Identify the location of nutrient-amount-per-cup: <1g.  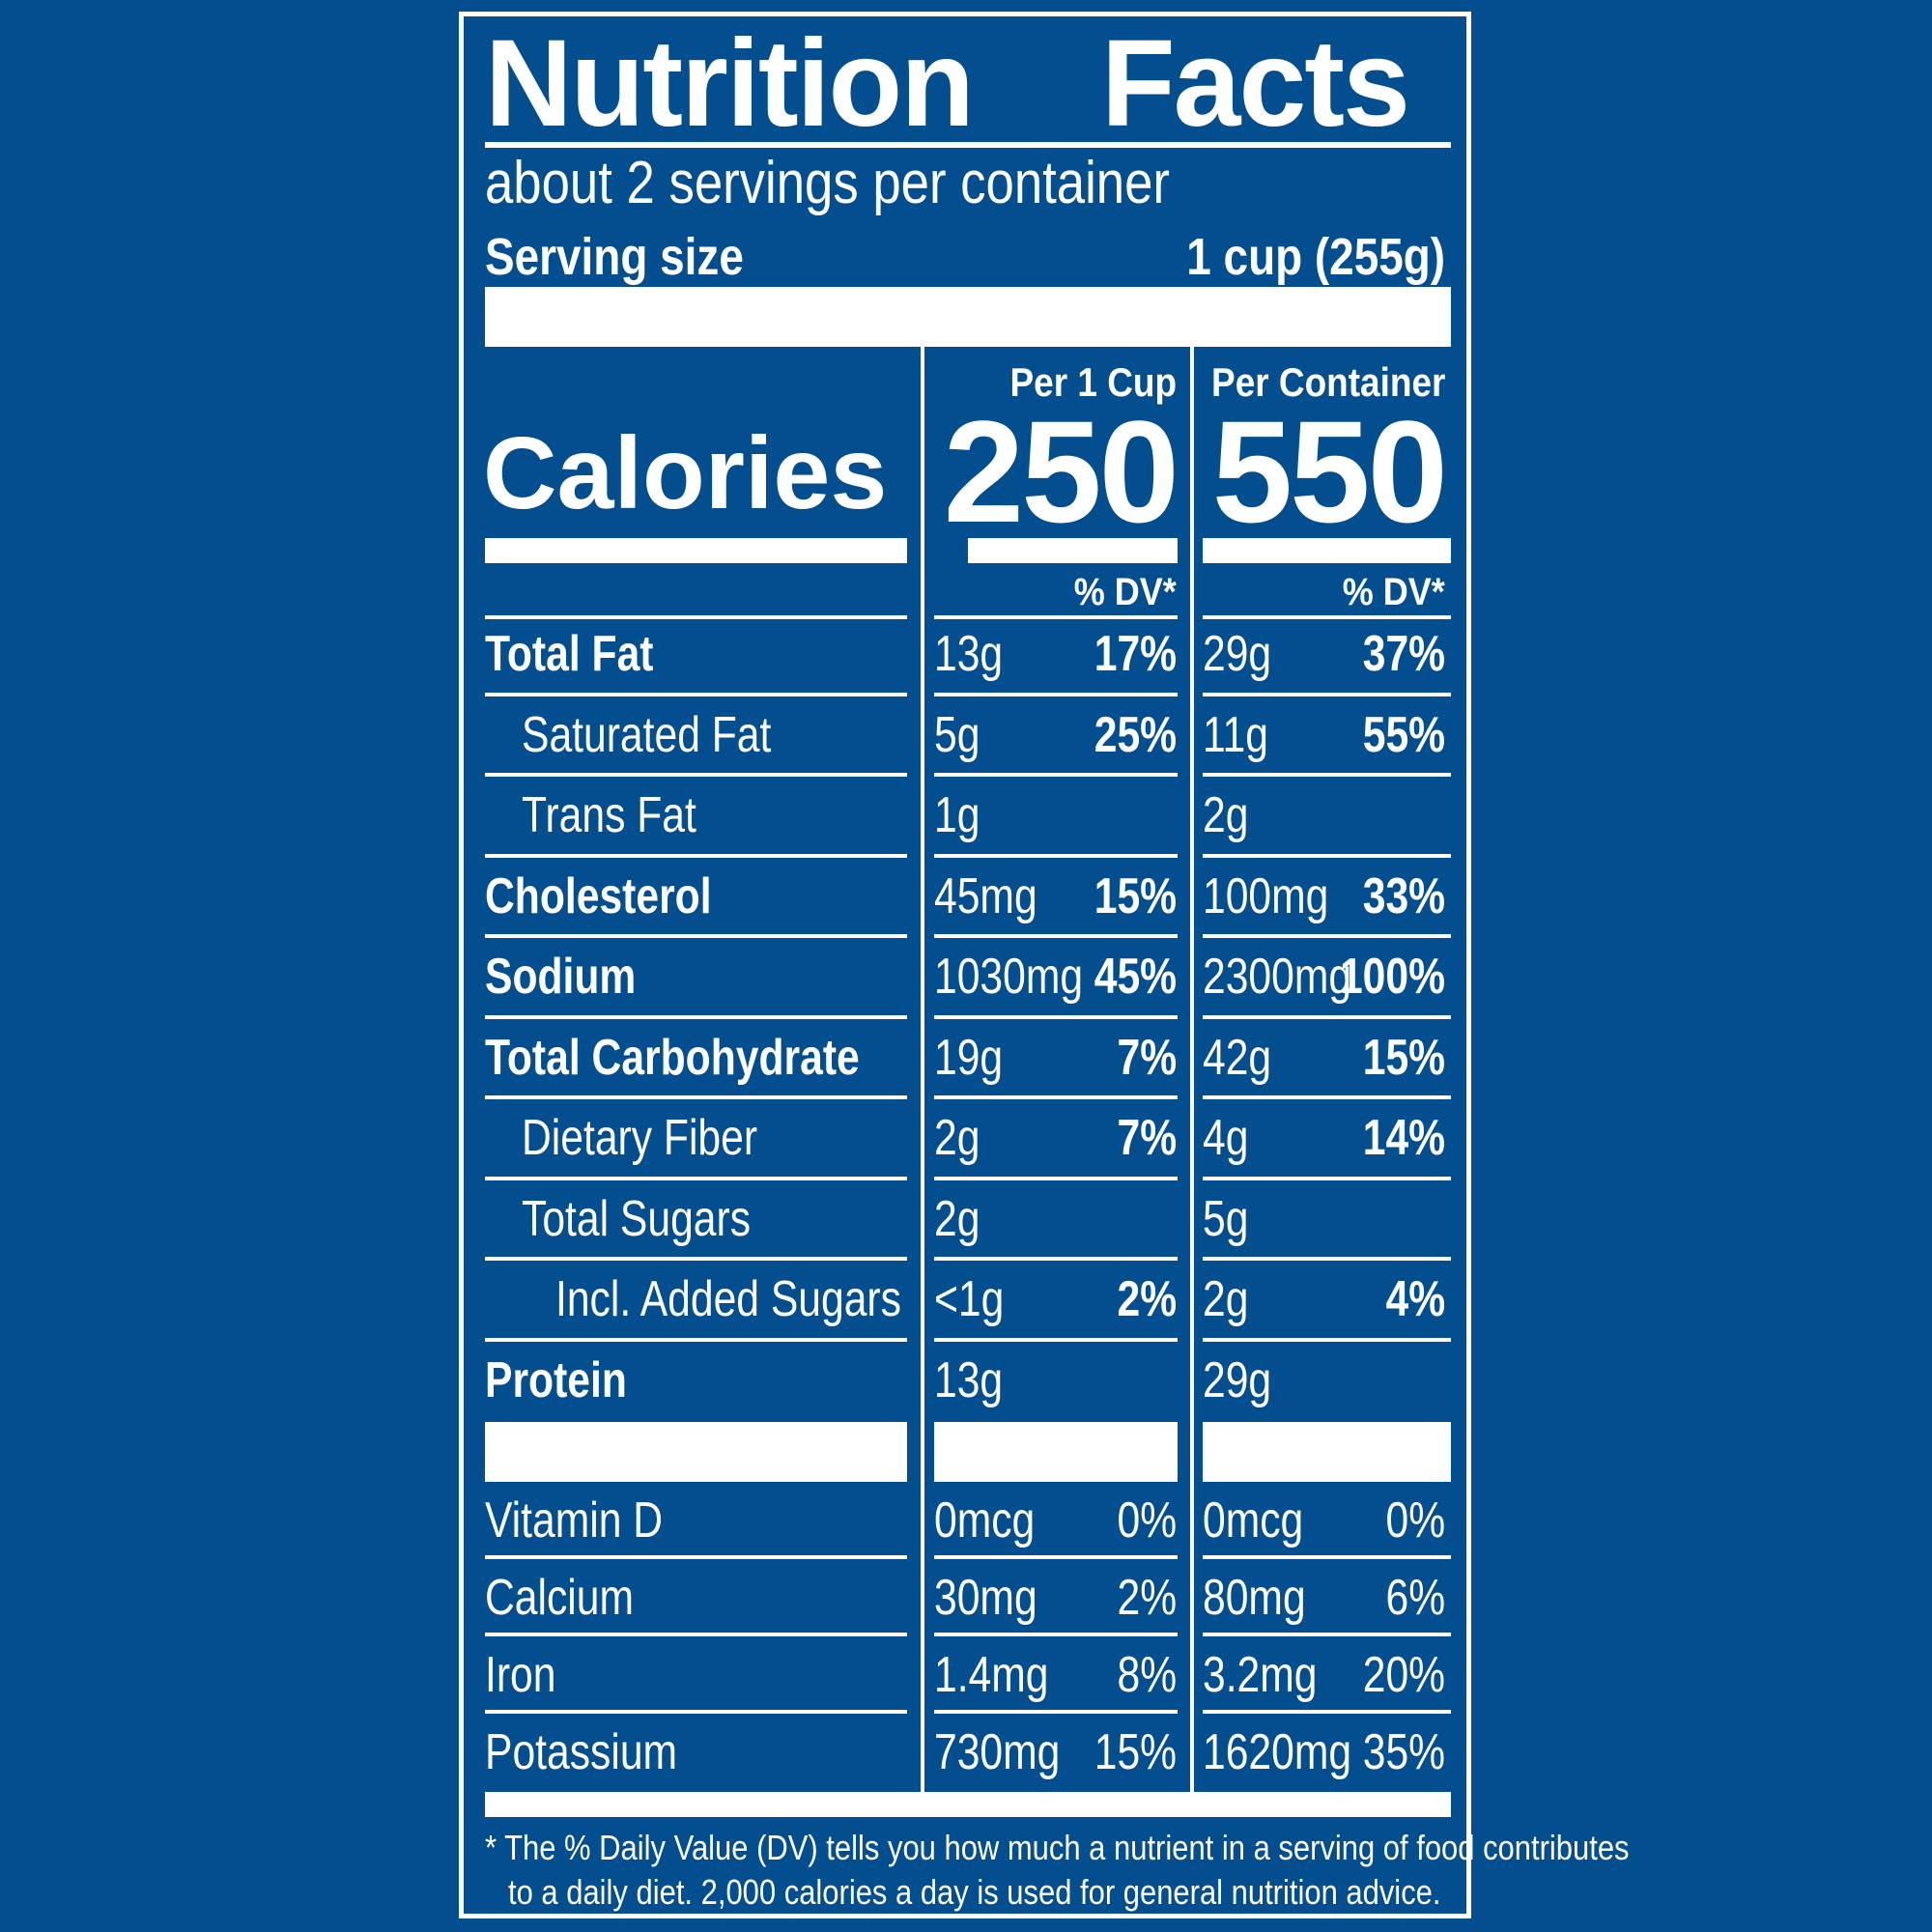
(969, 1299).